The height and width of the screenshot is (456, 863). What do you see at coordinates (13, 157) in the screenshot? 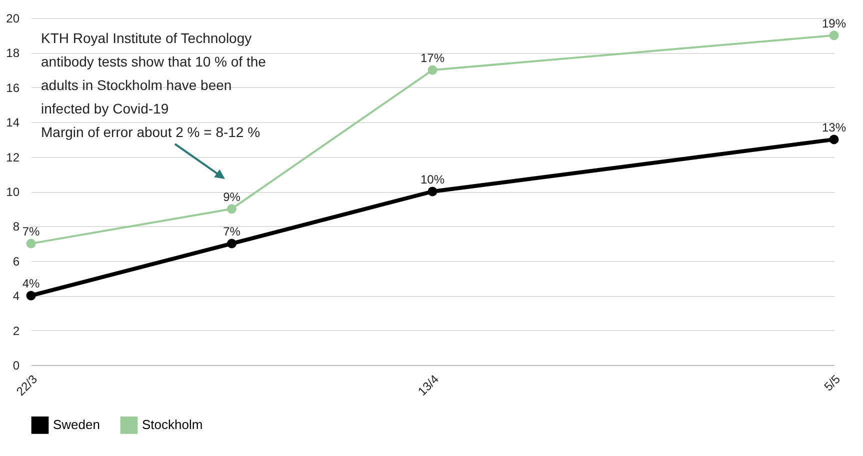
I see `y-tick-label: 12` at bounding box center [13, 157].